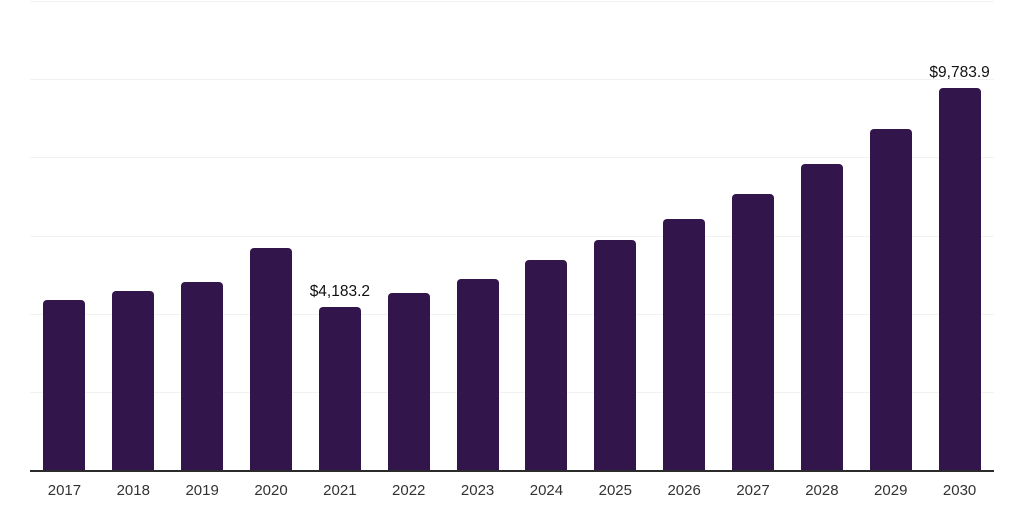 This screenshot has width=1024, height=512. I want to click on bar-2028, so click(821, 316).